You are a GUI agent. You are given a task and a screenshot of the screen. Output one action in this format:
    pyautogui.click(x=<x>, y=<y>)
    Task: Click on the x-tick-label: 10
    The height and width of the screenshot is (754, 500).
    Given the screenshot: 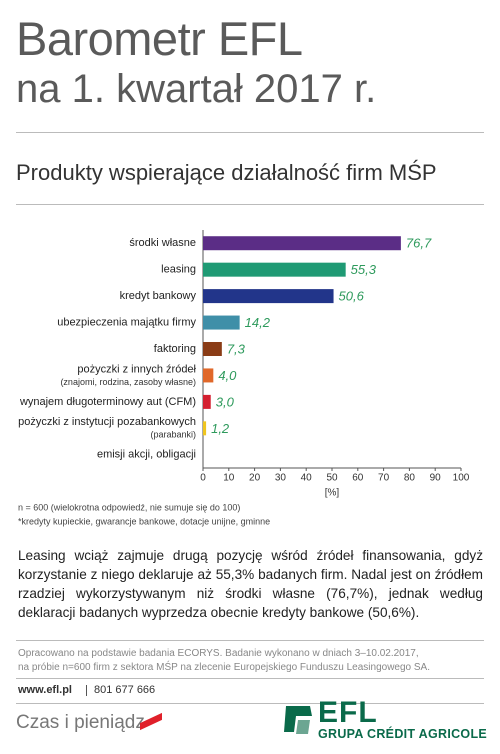 What is the action you would take?
    pyautogui.click(x=229, y=478)
    